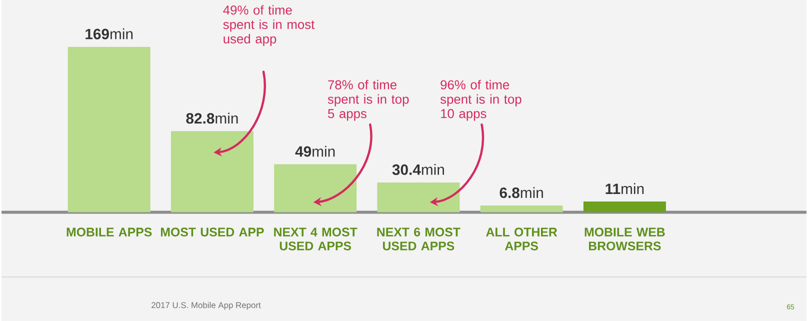  What do you see at coordinates (625, 188) in the screenshot?
I see `data-label: 11min` at bounding box center [625, 188].